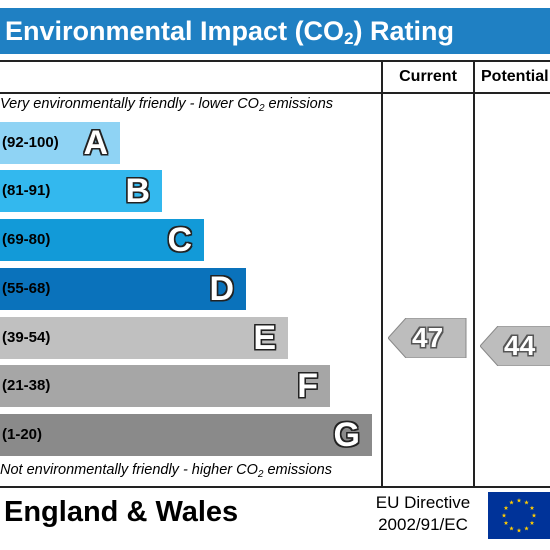  Describe the element at coordinates (221, 289) in the screenshot. I see `band-d-letter: D` at that location.